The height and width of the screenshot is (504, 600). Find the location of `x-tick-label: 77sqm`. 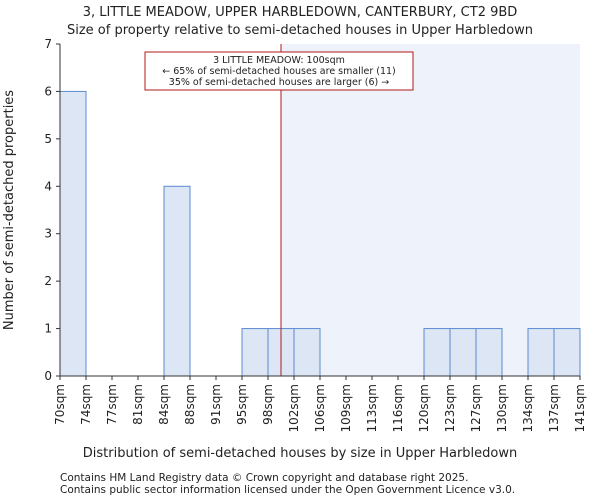

x-tick-label: 77sqm is located at coordinates (112, 404).